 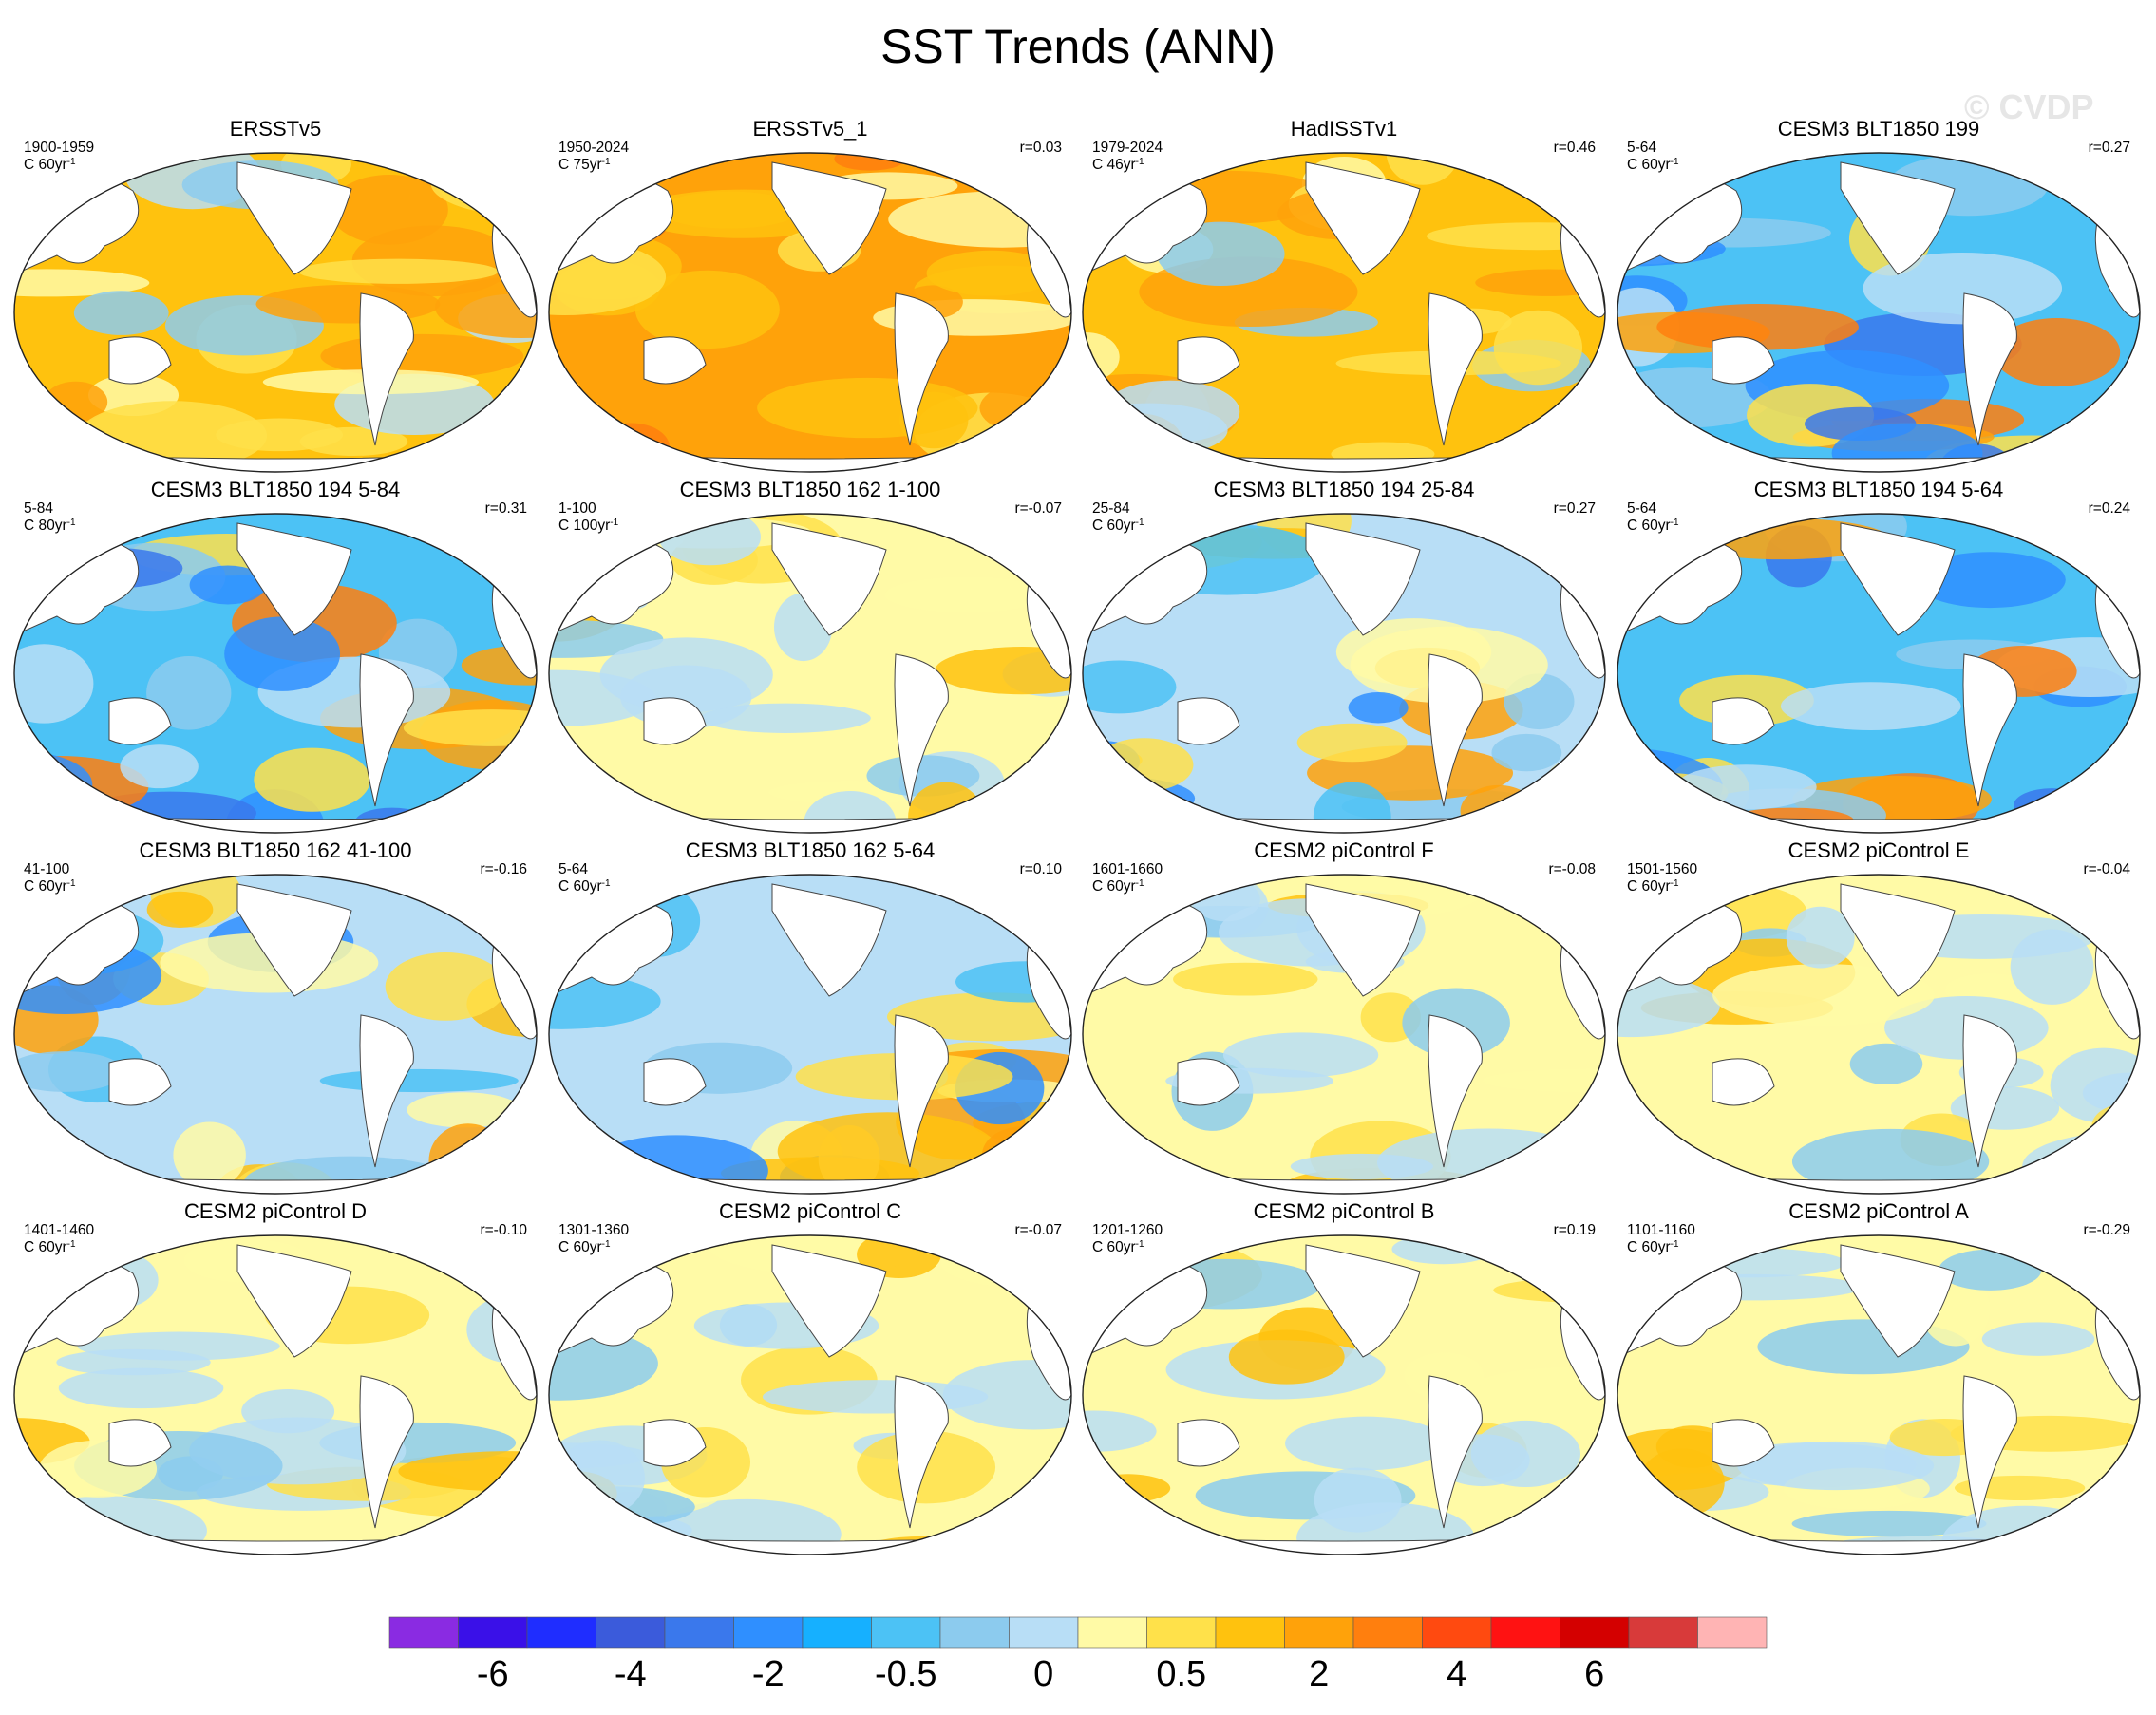 I want to click on panel-title: CESM3 BLT1850 162 1-100, so click(x=811, y=490).